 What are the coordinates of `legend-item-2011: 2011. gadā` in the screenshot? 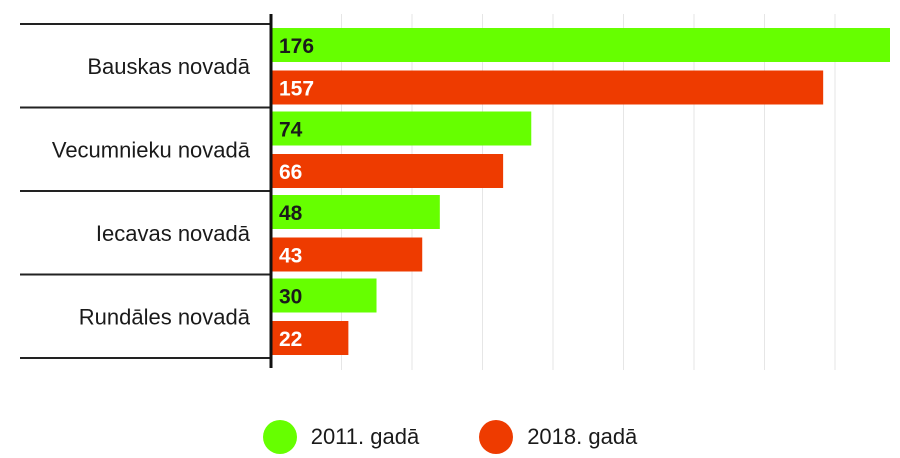 It's located at (341, 437).